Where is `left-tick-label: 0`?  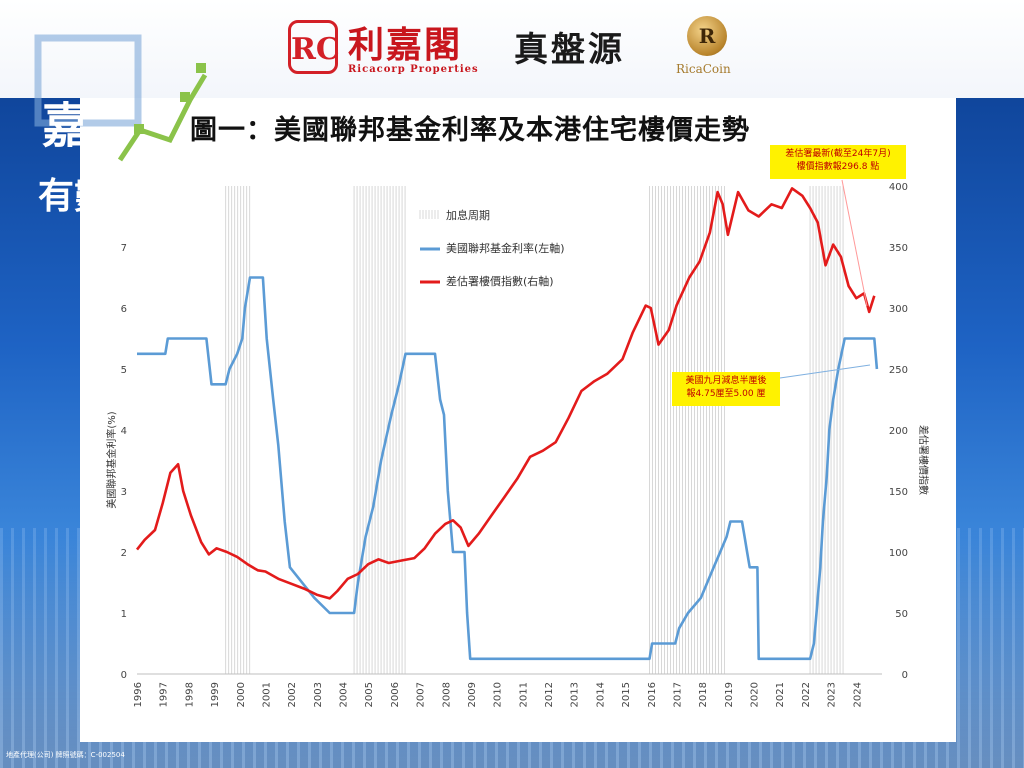
left-tick-label: 0 is located at coordinates (124, 675).